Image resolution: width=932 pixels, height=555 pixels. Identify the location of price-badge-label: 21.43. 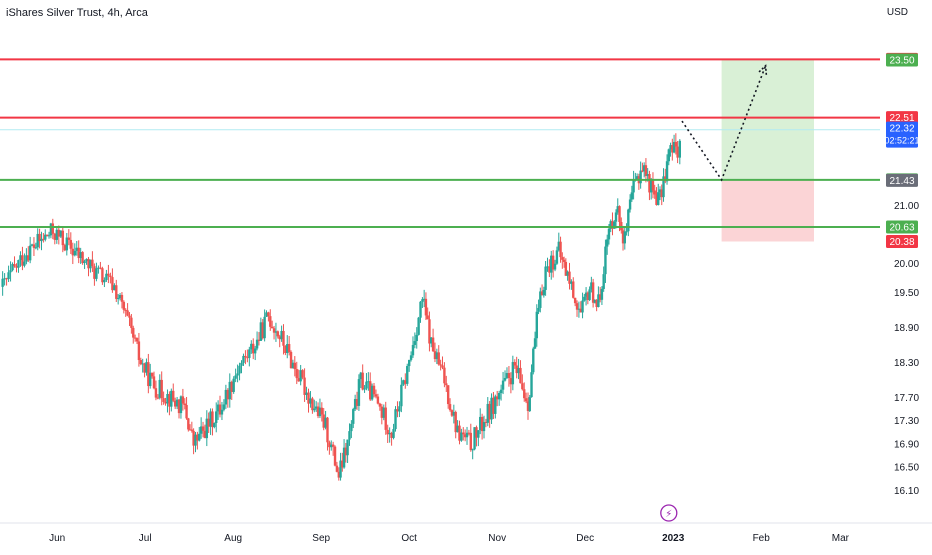
(901, 181).